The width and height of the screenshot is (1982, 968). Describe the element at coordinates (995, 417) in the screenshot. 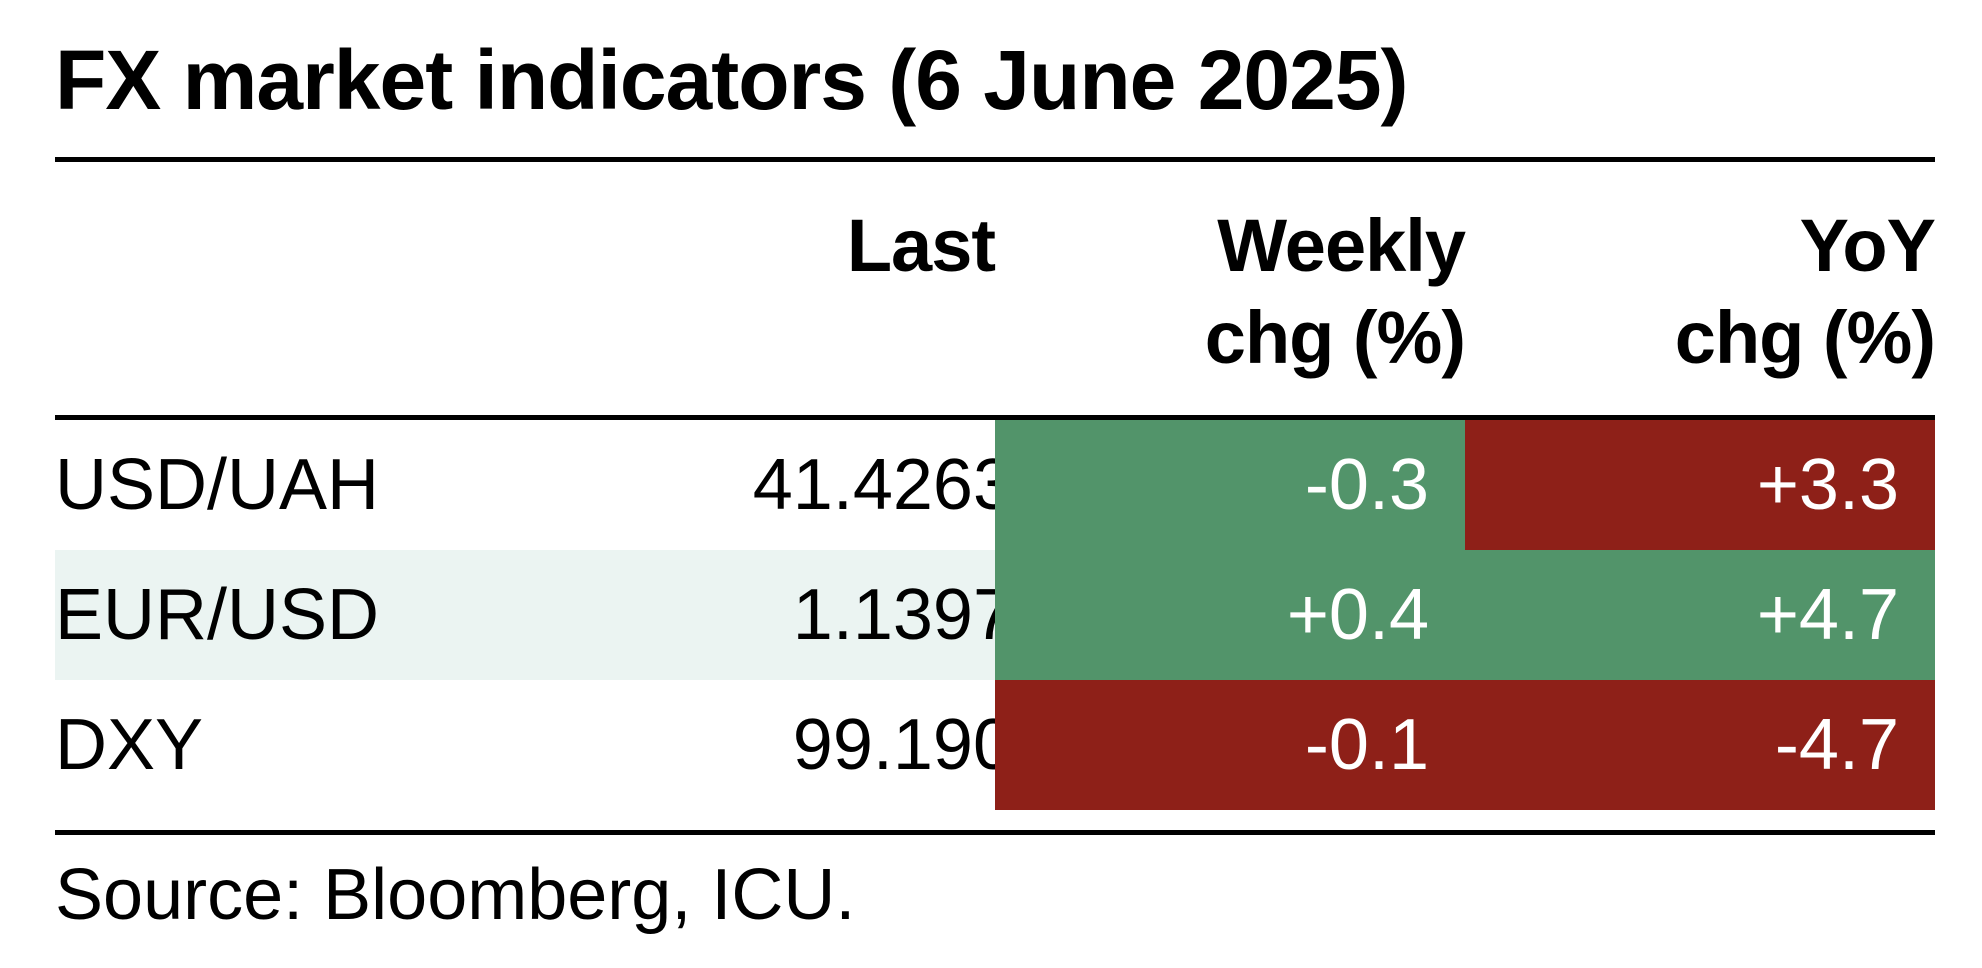

I see `header-rule` at that location.